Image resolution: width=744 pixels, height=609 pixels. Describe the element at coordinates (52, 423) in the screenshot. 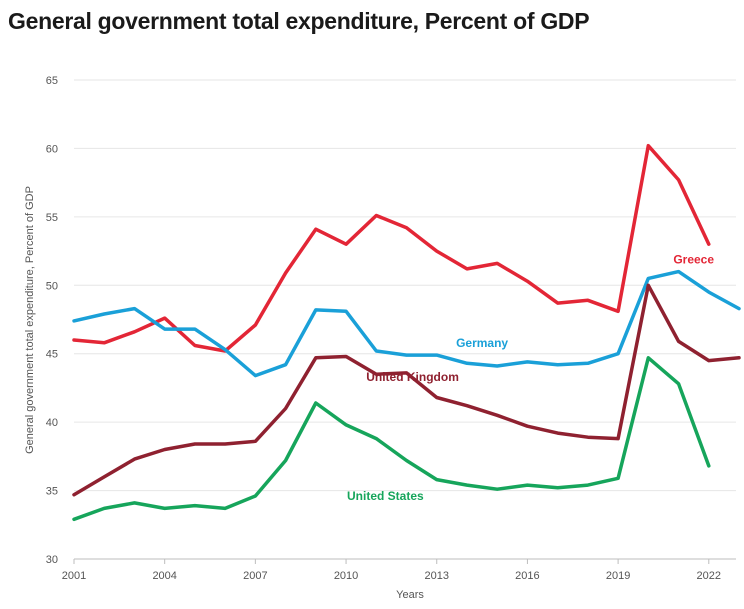

I see `y-tick-label-40: 40` at that location.